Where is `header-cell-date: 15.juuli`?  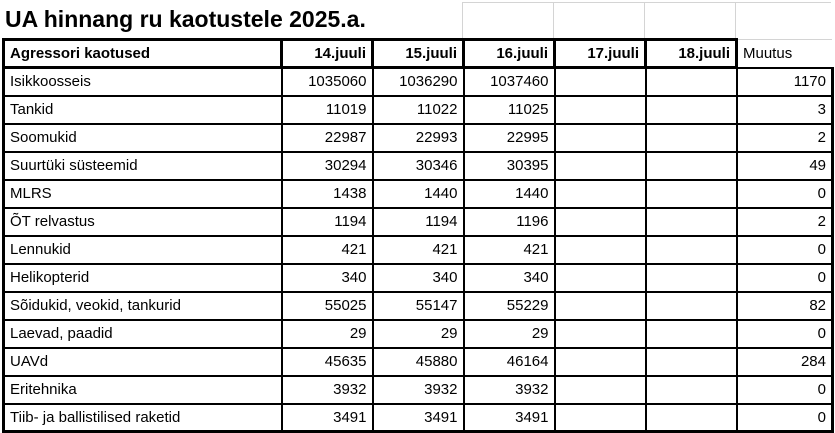 header-cell-date: 15.juuli is located at coordinates (418, 53).